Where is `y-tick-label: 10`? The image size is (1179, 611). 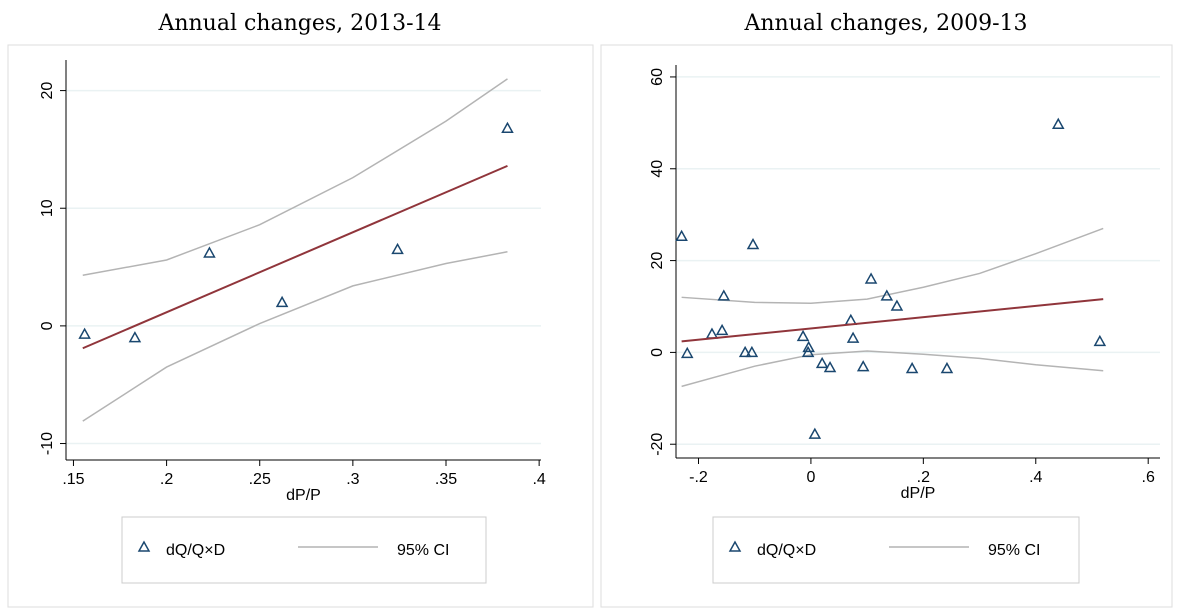 y-tick-label: 10 is located at coordinates (47, 208).